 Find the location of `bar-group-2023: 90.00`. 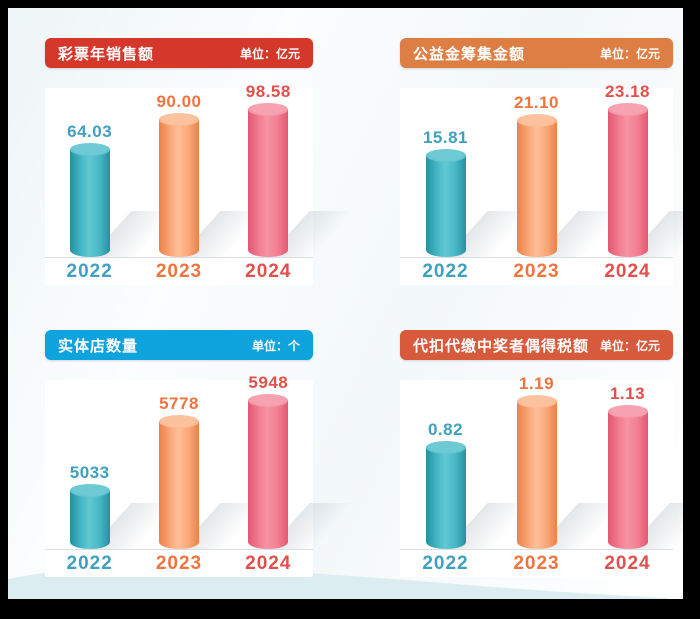

bar-group-2023: 90.00 is located at coordinates (208, 172).